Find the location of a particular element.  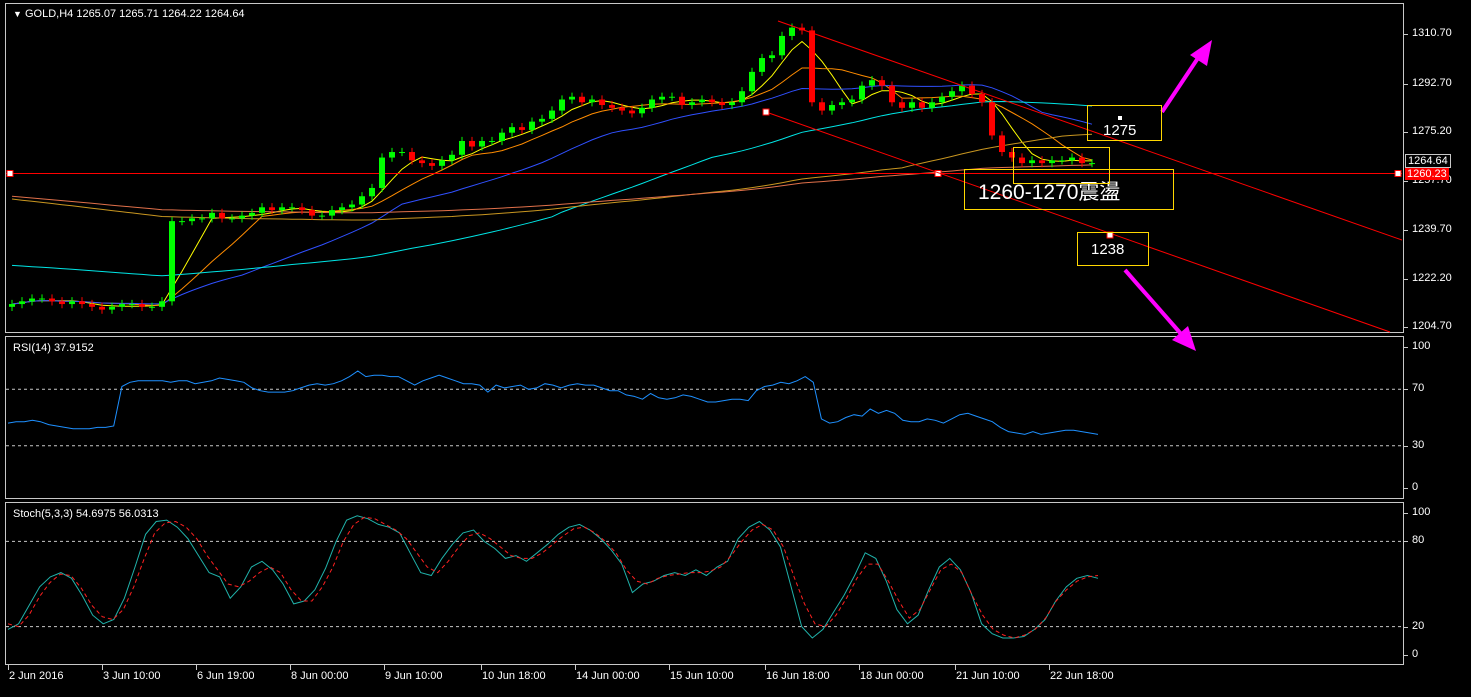

stoch-signal-line is located at coordinates (553, 577).